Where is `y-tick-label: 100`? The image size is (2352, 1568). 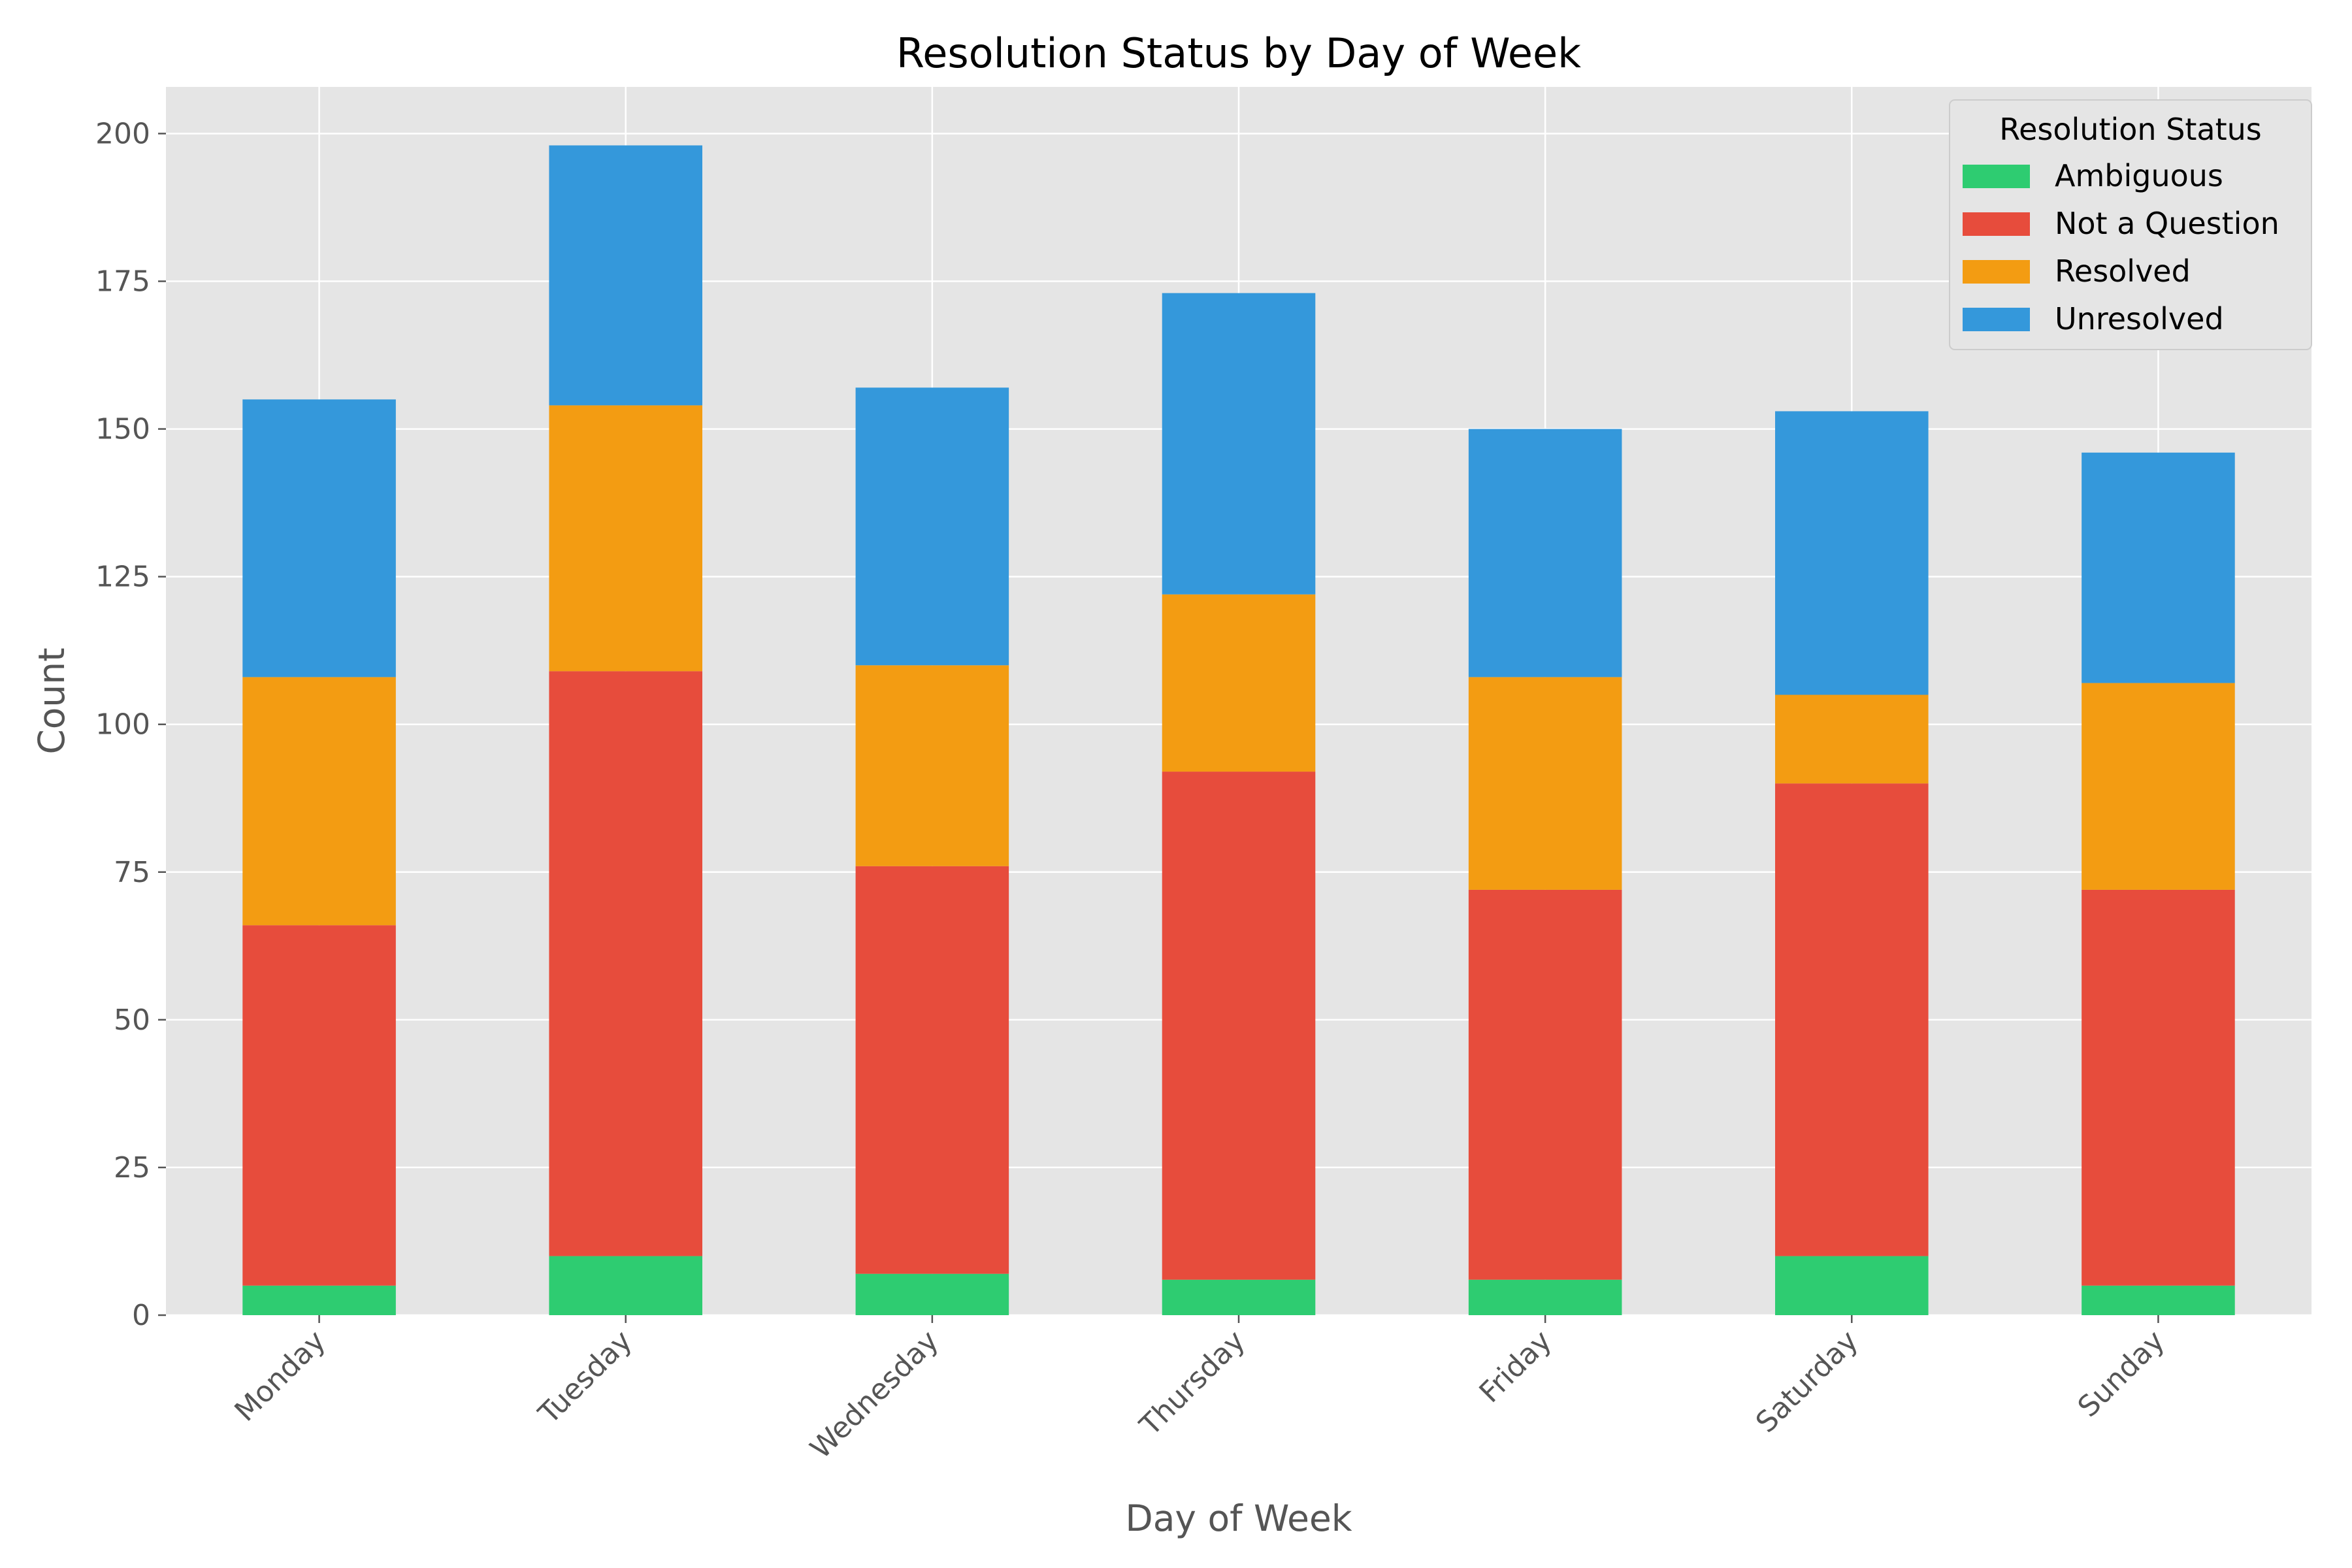 y-tick-label: 100 is located at coordinates (122, 725).